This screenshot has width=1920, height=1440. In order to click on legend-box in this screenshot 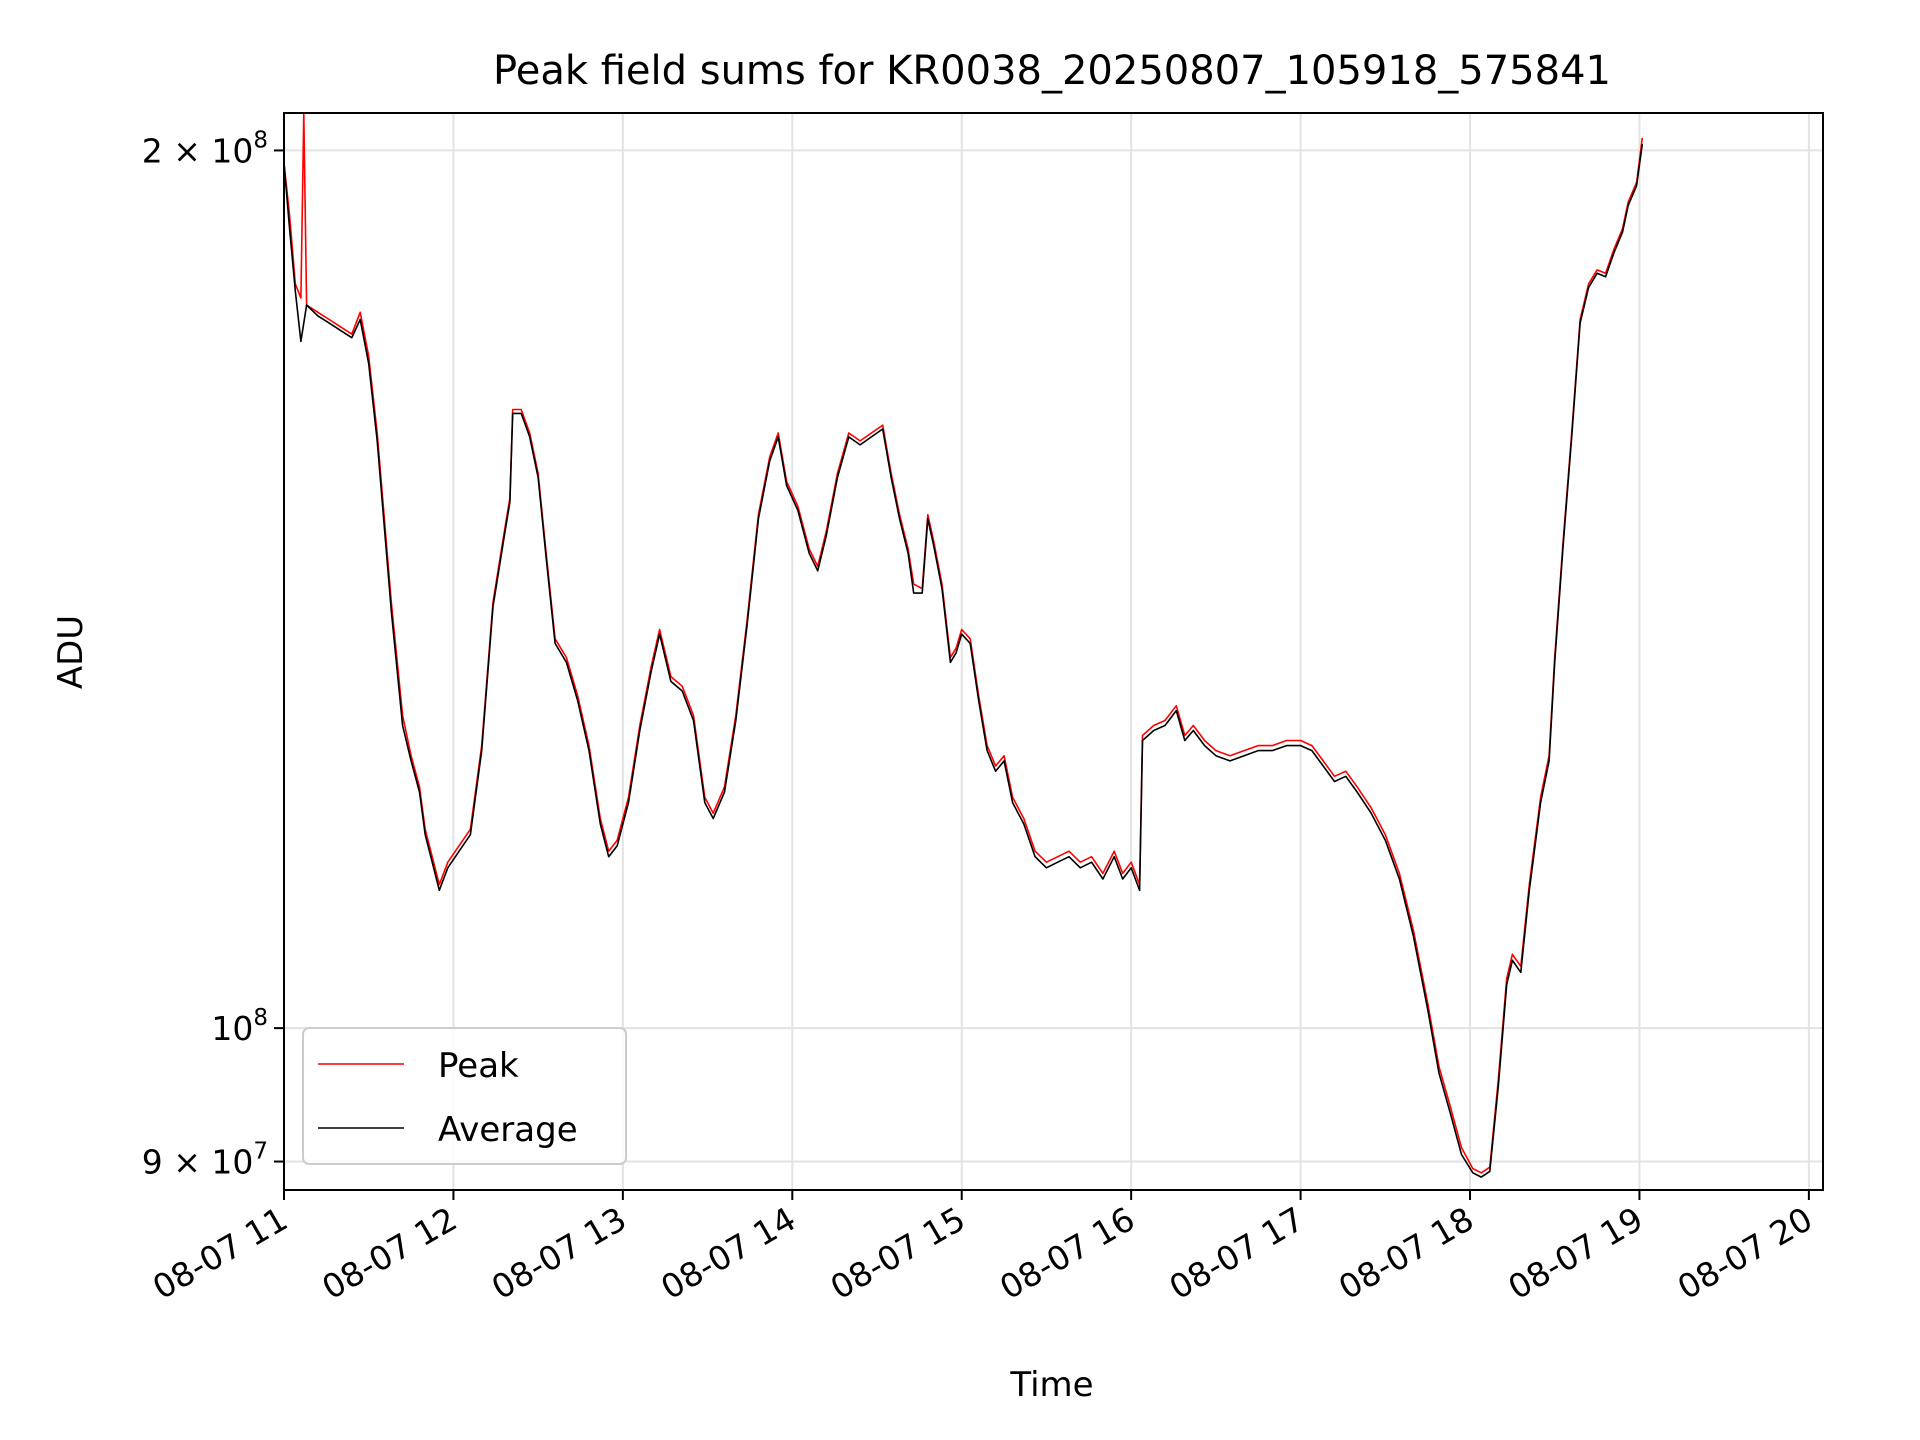, I will do `click(464, 1096)`.